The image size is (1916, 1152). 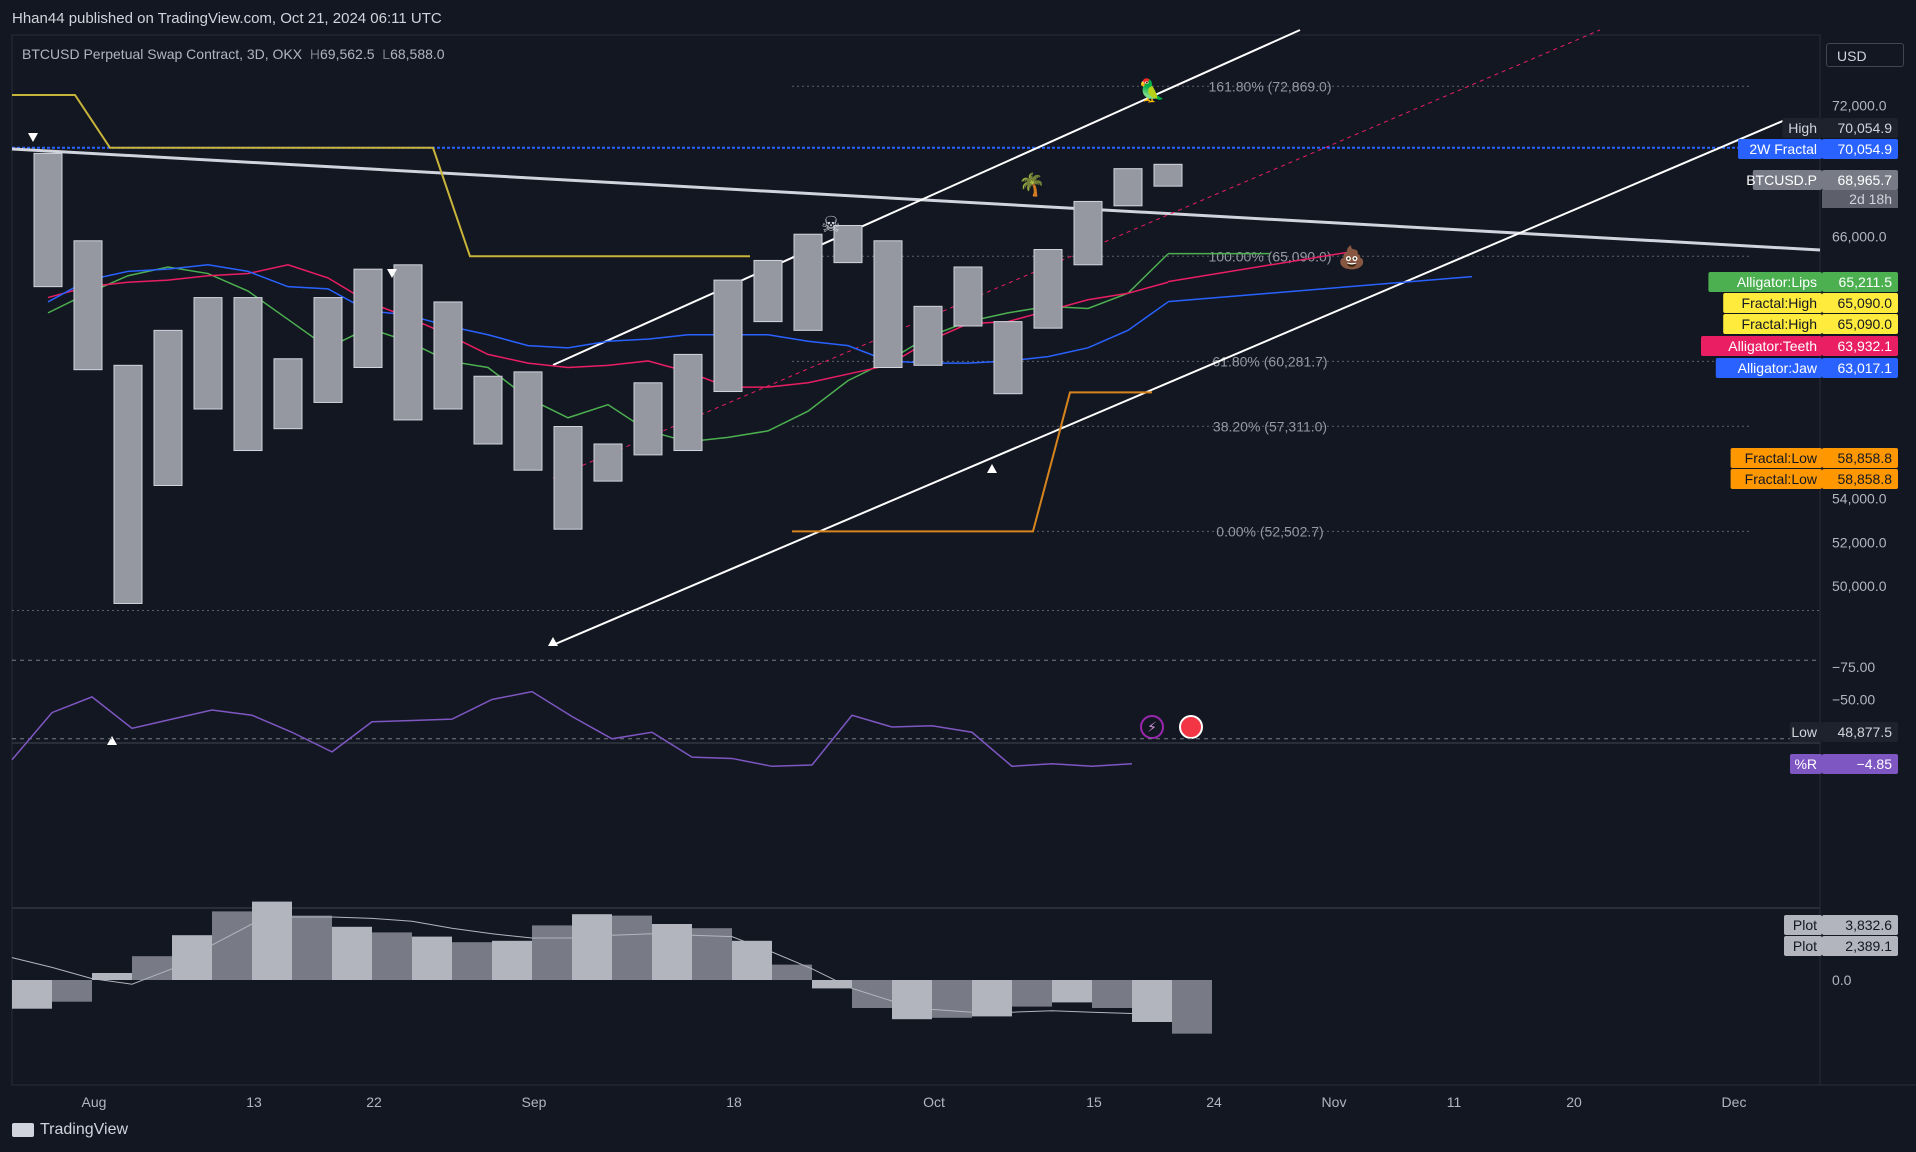 I want to click on resistance-trendline, so click(x=916, y=199).